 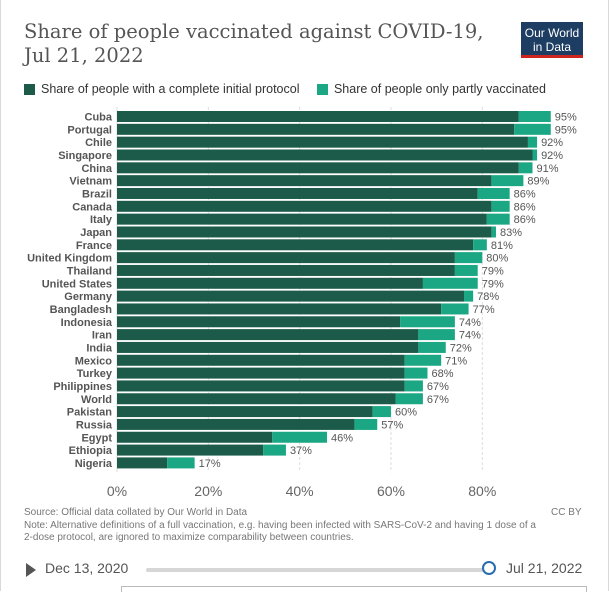 What do you see at coordinates (81, 310) in the screenshot?
I see `category-label-bangladesh: Bangladesh` at bounding box center [81, 310].